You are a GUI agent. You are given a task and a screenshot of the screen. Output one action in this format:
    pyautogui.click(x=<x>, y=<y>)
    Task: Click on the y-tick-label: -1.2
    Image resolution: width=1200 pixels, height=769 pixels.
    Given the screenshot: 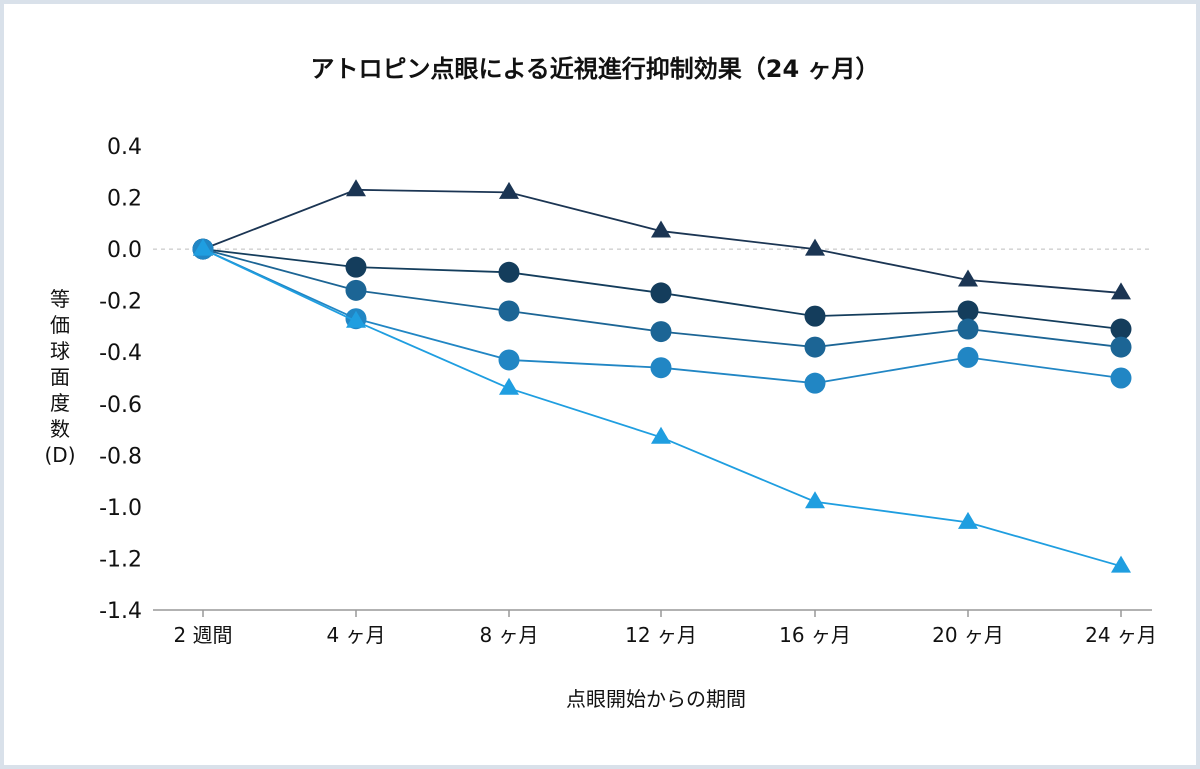 What is the action you would take?
    pyautogui.click(x=120, y=559)
    